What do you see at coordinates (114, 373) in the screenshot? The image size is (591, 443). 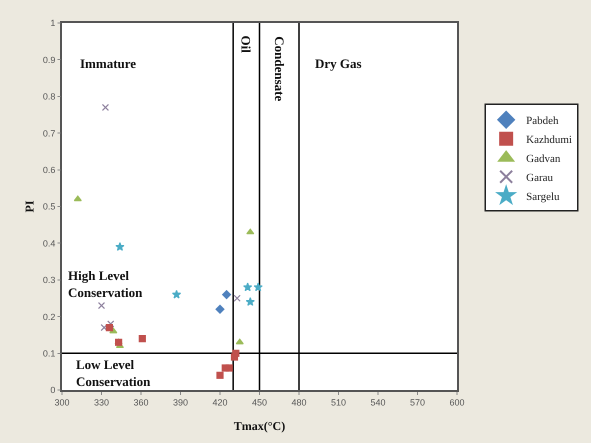 I see `annotation: Low Level Conservation` at bounding box center [114, 373].